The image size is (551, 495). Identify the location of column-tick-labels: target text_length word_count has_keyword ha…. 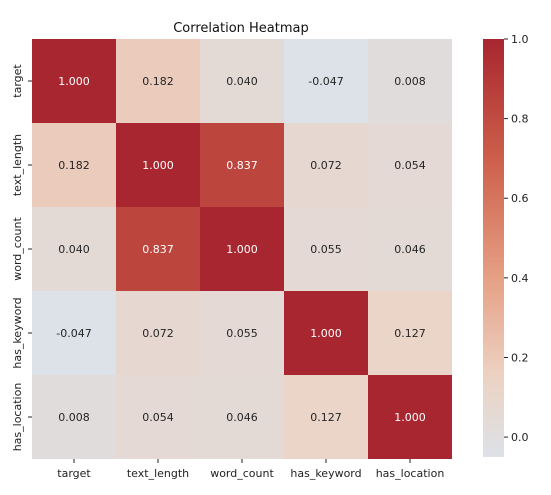
(250, 469).